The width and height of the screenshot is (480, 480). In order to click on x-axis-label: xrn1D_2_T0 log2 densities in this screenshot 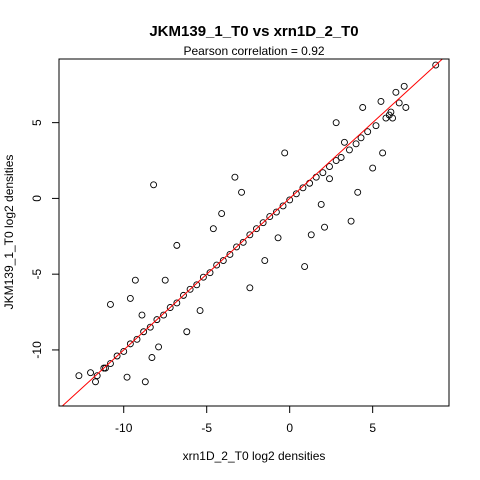, I will do `click(254, 456)`.